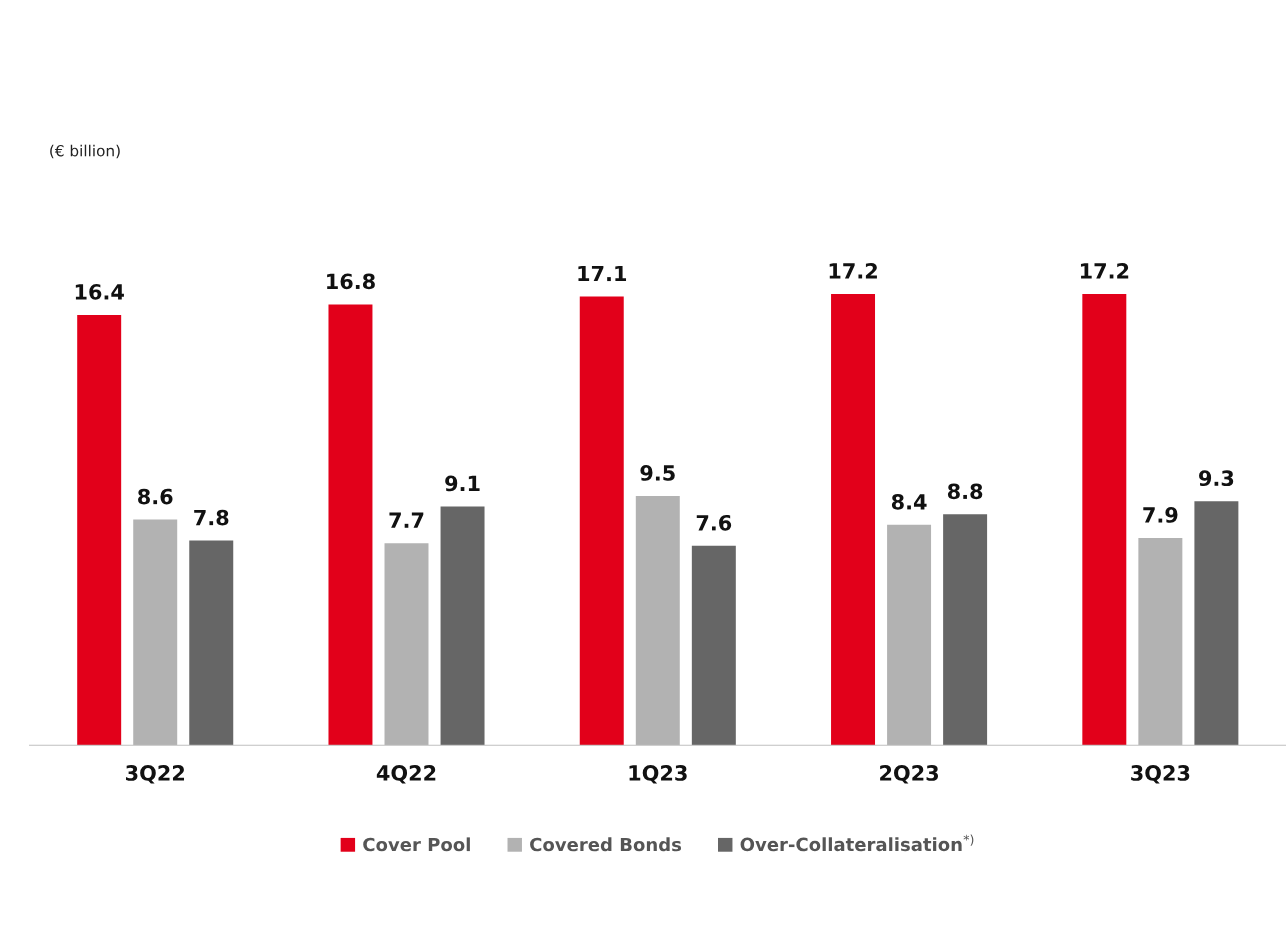 Image resolution: width=1286 pixels, height=947 pixels. I want to click on legend-label: Over-Collateralisation$^{*)}$, so click(857, 843).